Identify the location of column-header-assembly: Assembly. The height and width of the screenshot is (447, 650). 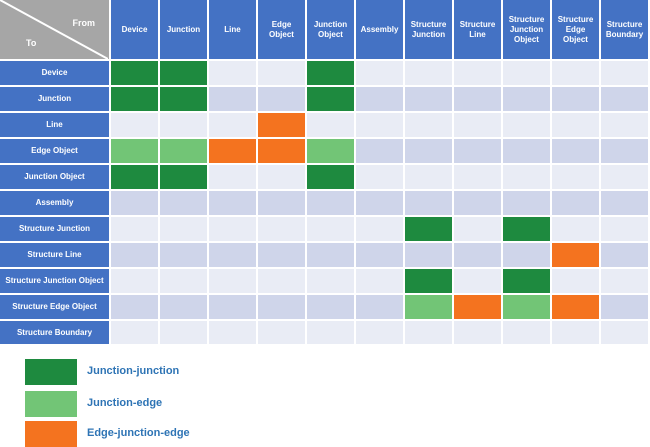
(379, 29).